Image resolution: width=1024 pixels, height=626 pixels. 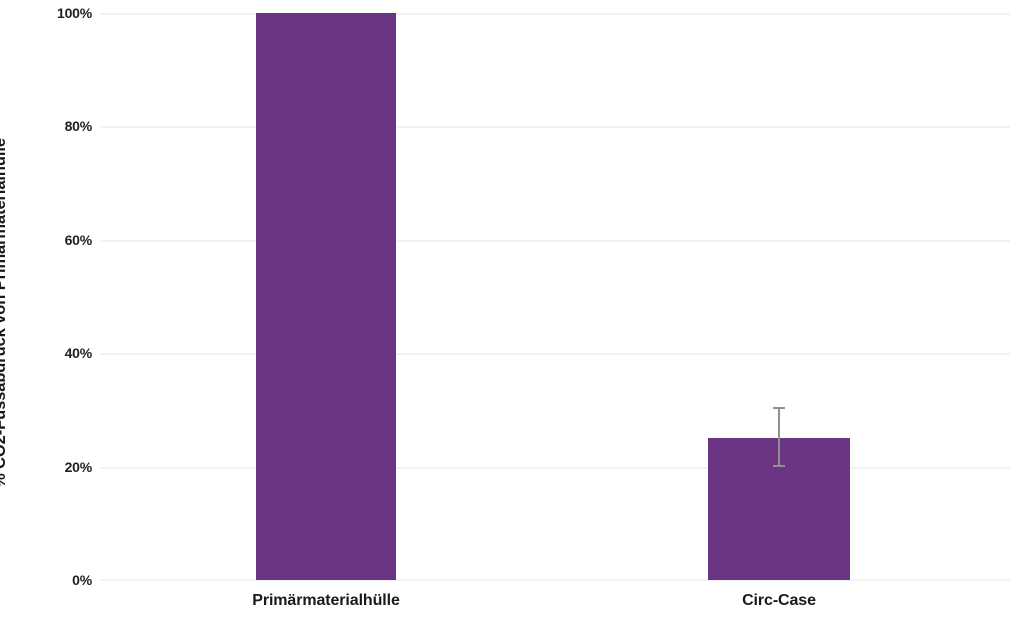 I want to click on error-bar-stem, so click(x=779, y=437).